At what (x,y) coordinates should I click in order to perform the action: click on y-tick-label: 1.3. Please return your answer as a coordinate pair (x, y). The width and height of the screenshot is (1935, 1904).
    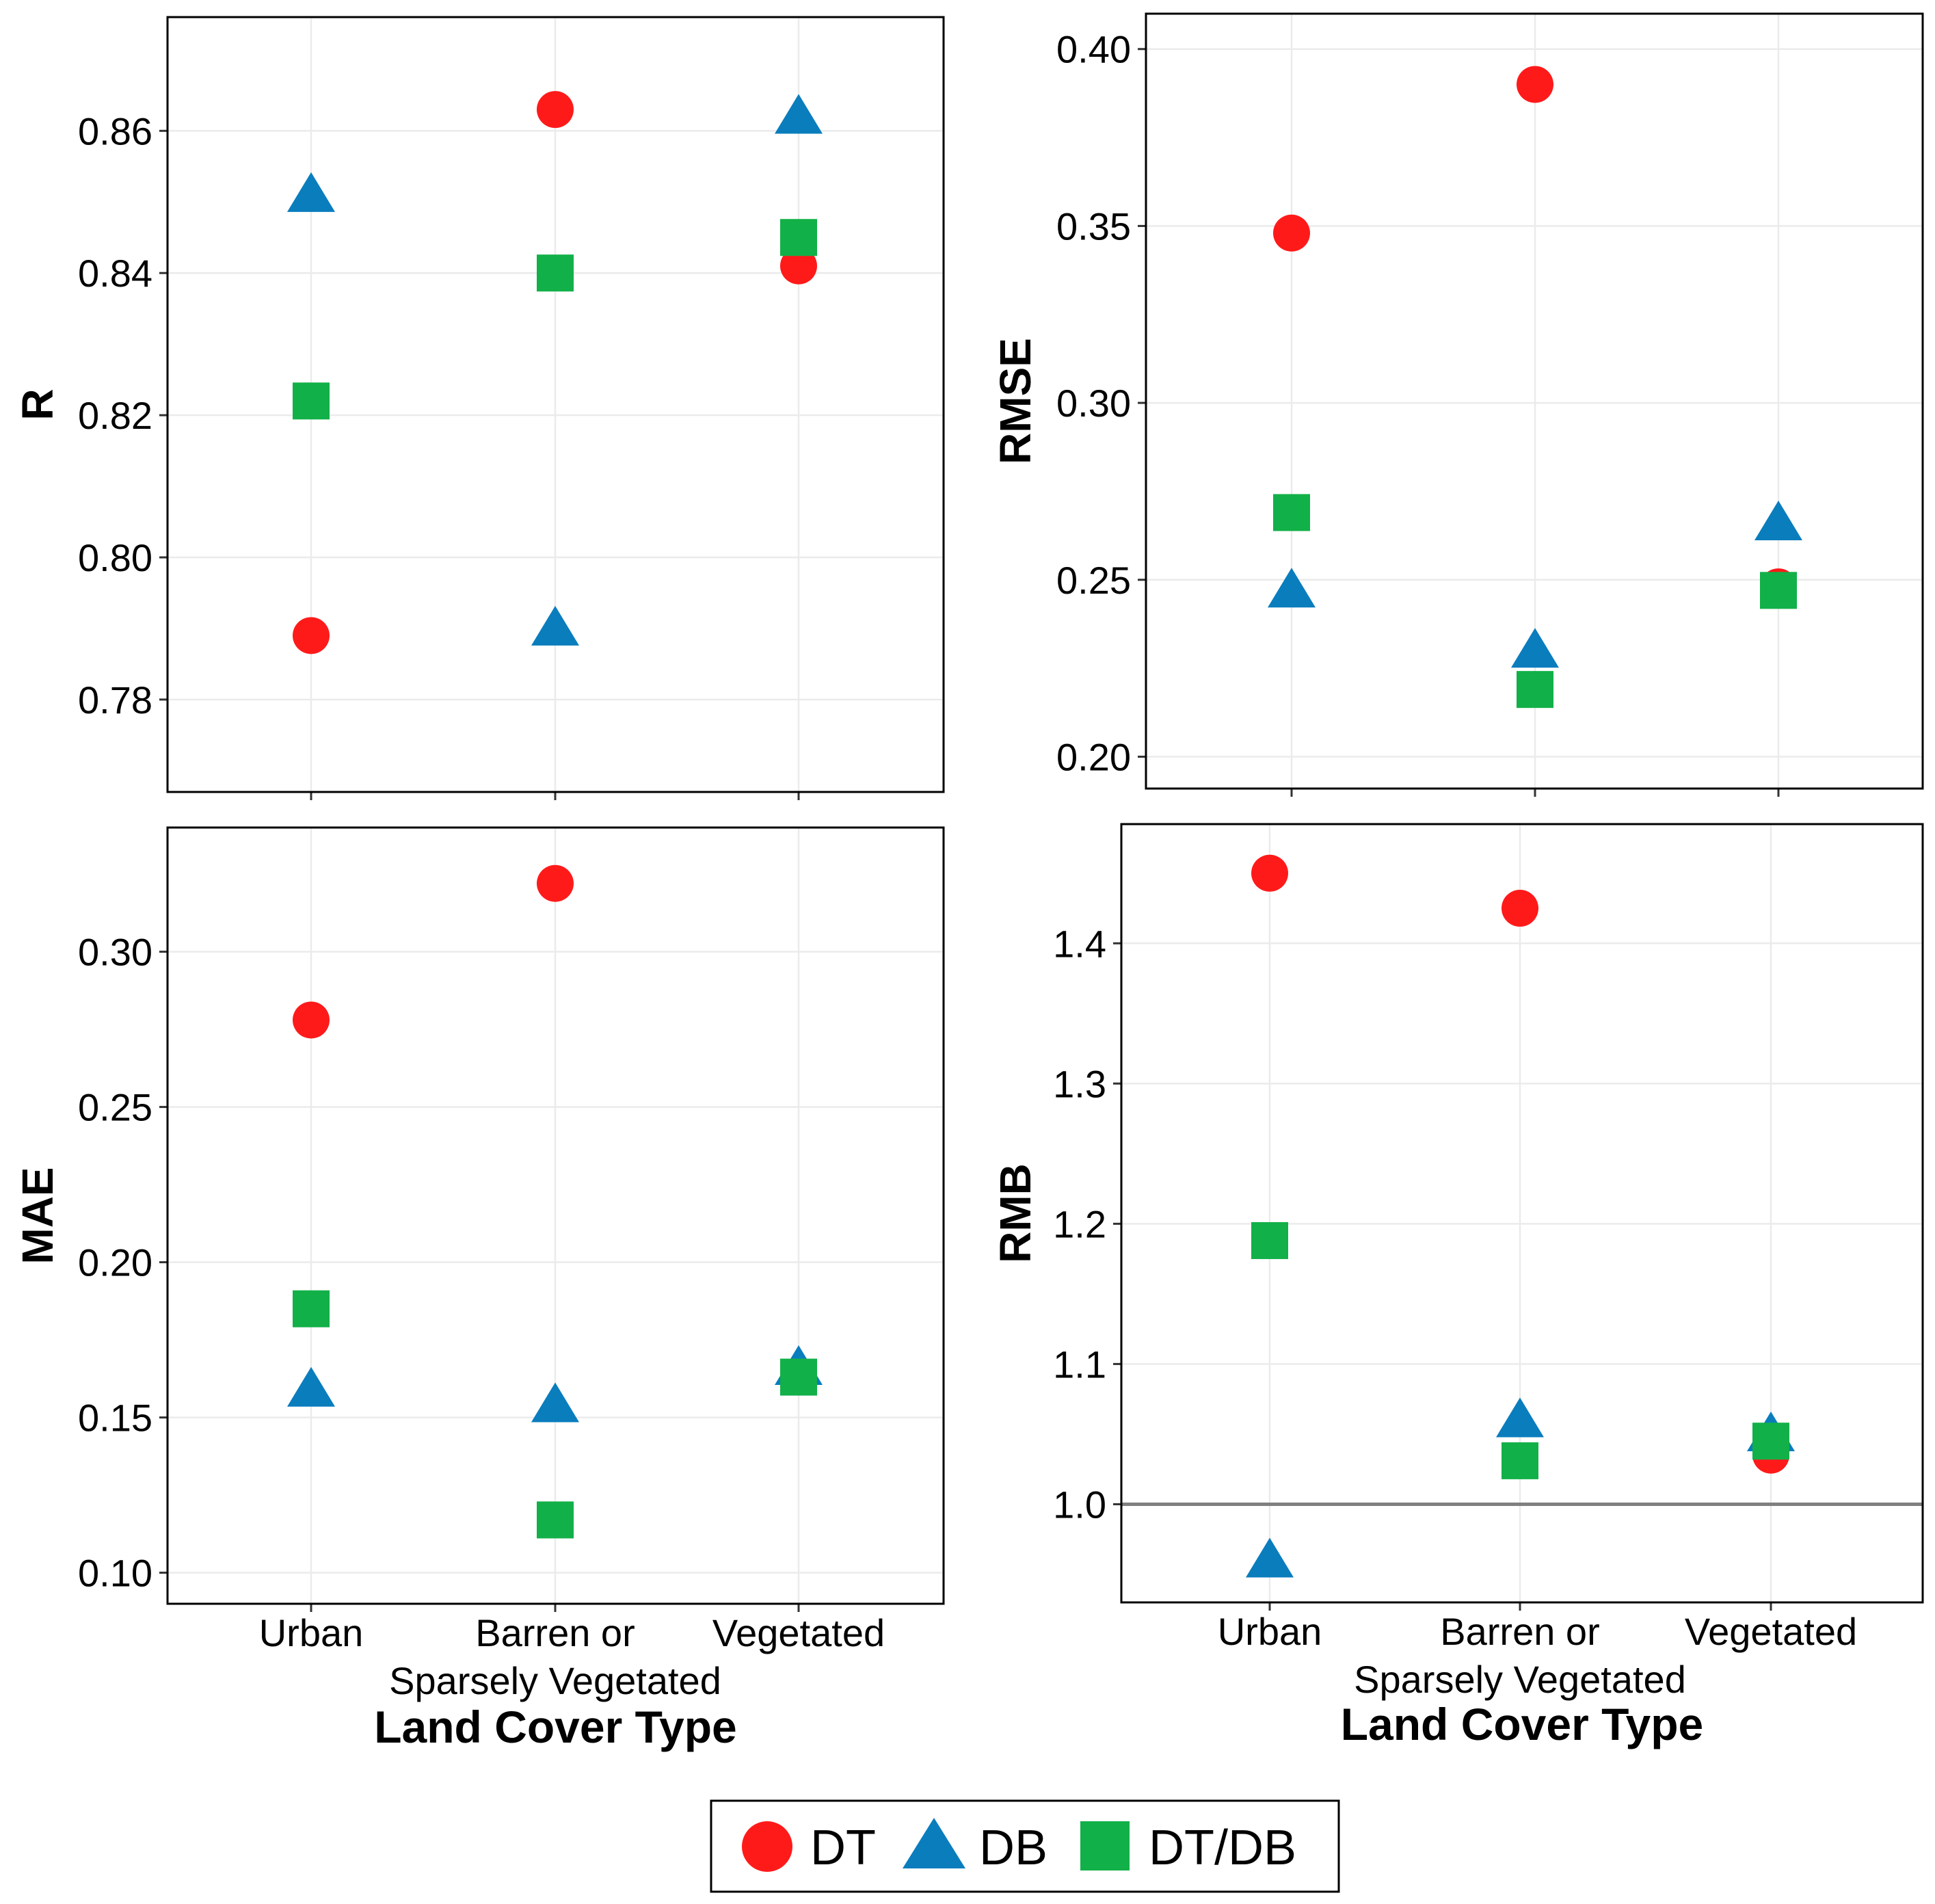
    Looking at the image, I should click on (1079, 1083).